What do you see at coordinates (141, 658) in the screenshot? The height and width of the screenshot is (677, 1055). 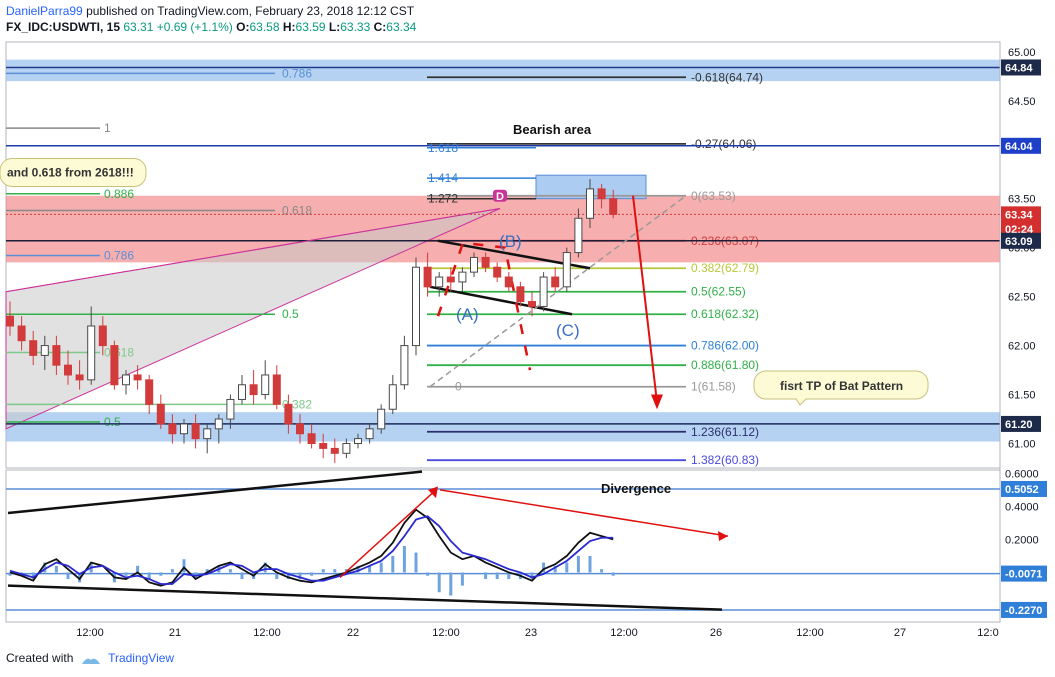 I see `tradingview-brand-link: TradingView` at bounding box center [141, 658].